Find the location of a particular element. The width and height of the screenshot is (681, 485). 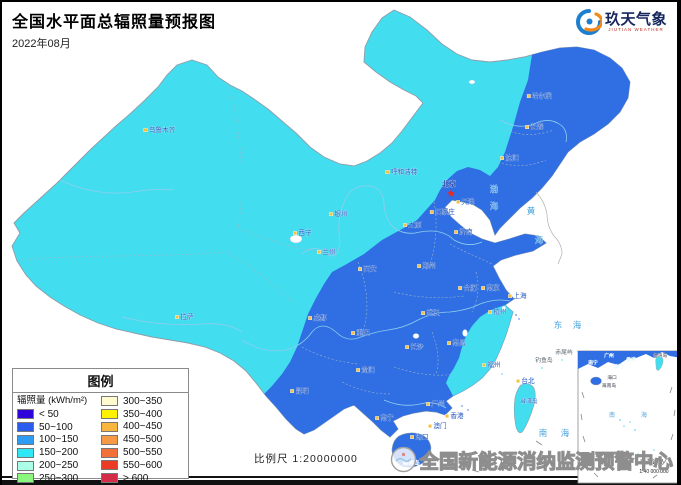

city-label: 南宁 is located at coordinates (387, 417).